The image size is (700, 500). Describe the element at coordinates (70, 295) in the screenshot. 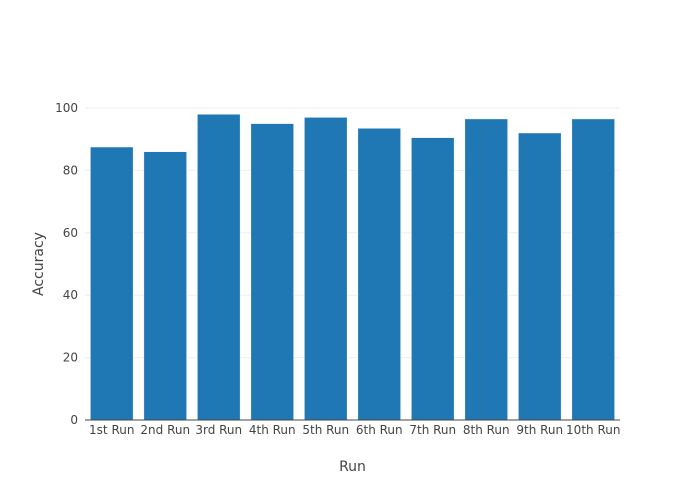

I see `y-tick-label: 40` at that location.